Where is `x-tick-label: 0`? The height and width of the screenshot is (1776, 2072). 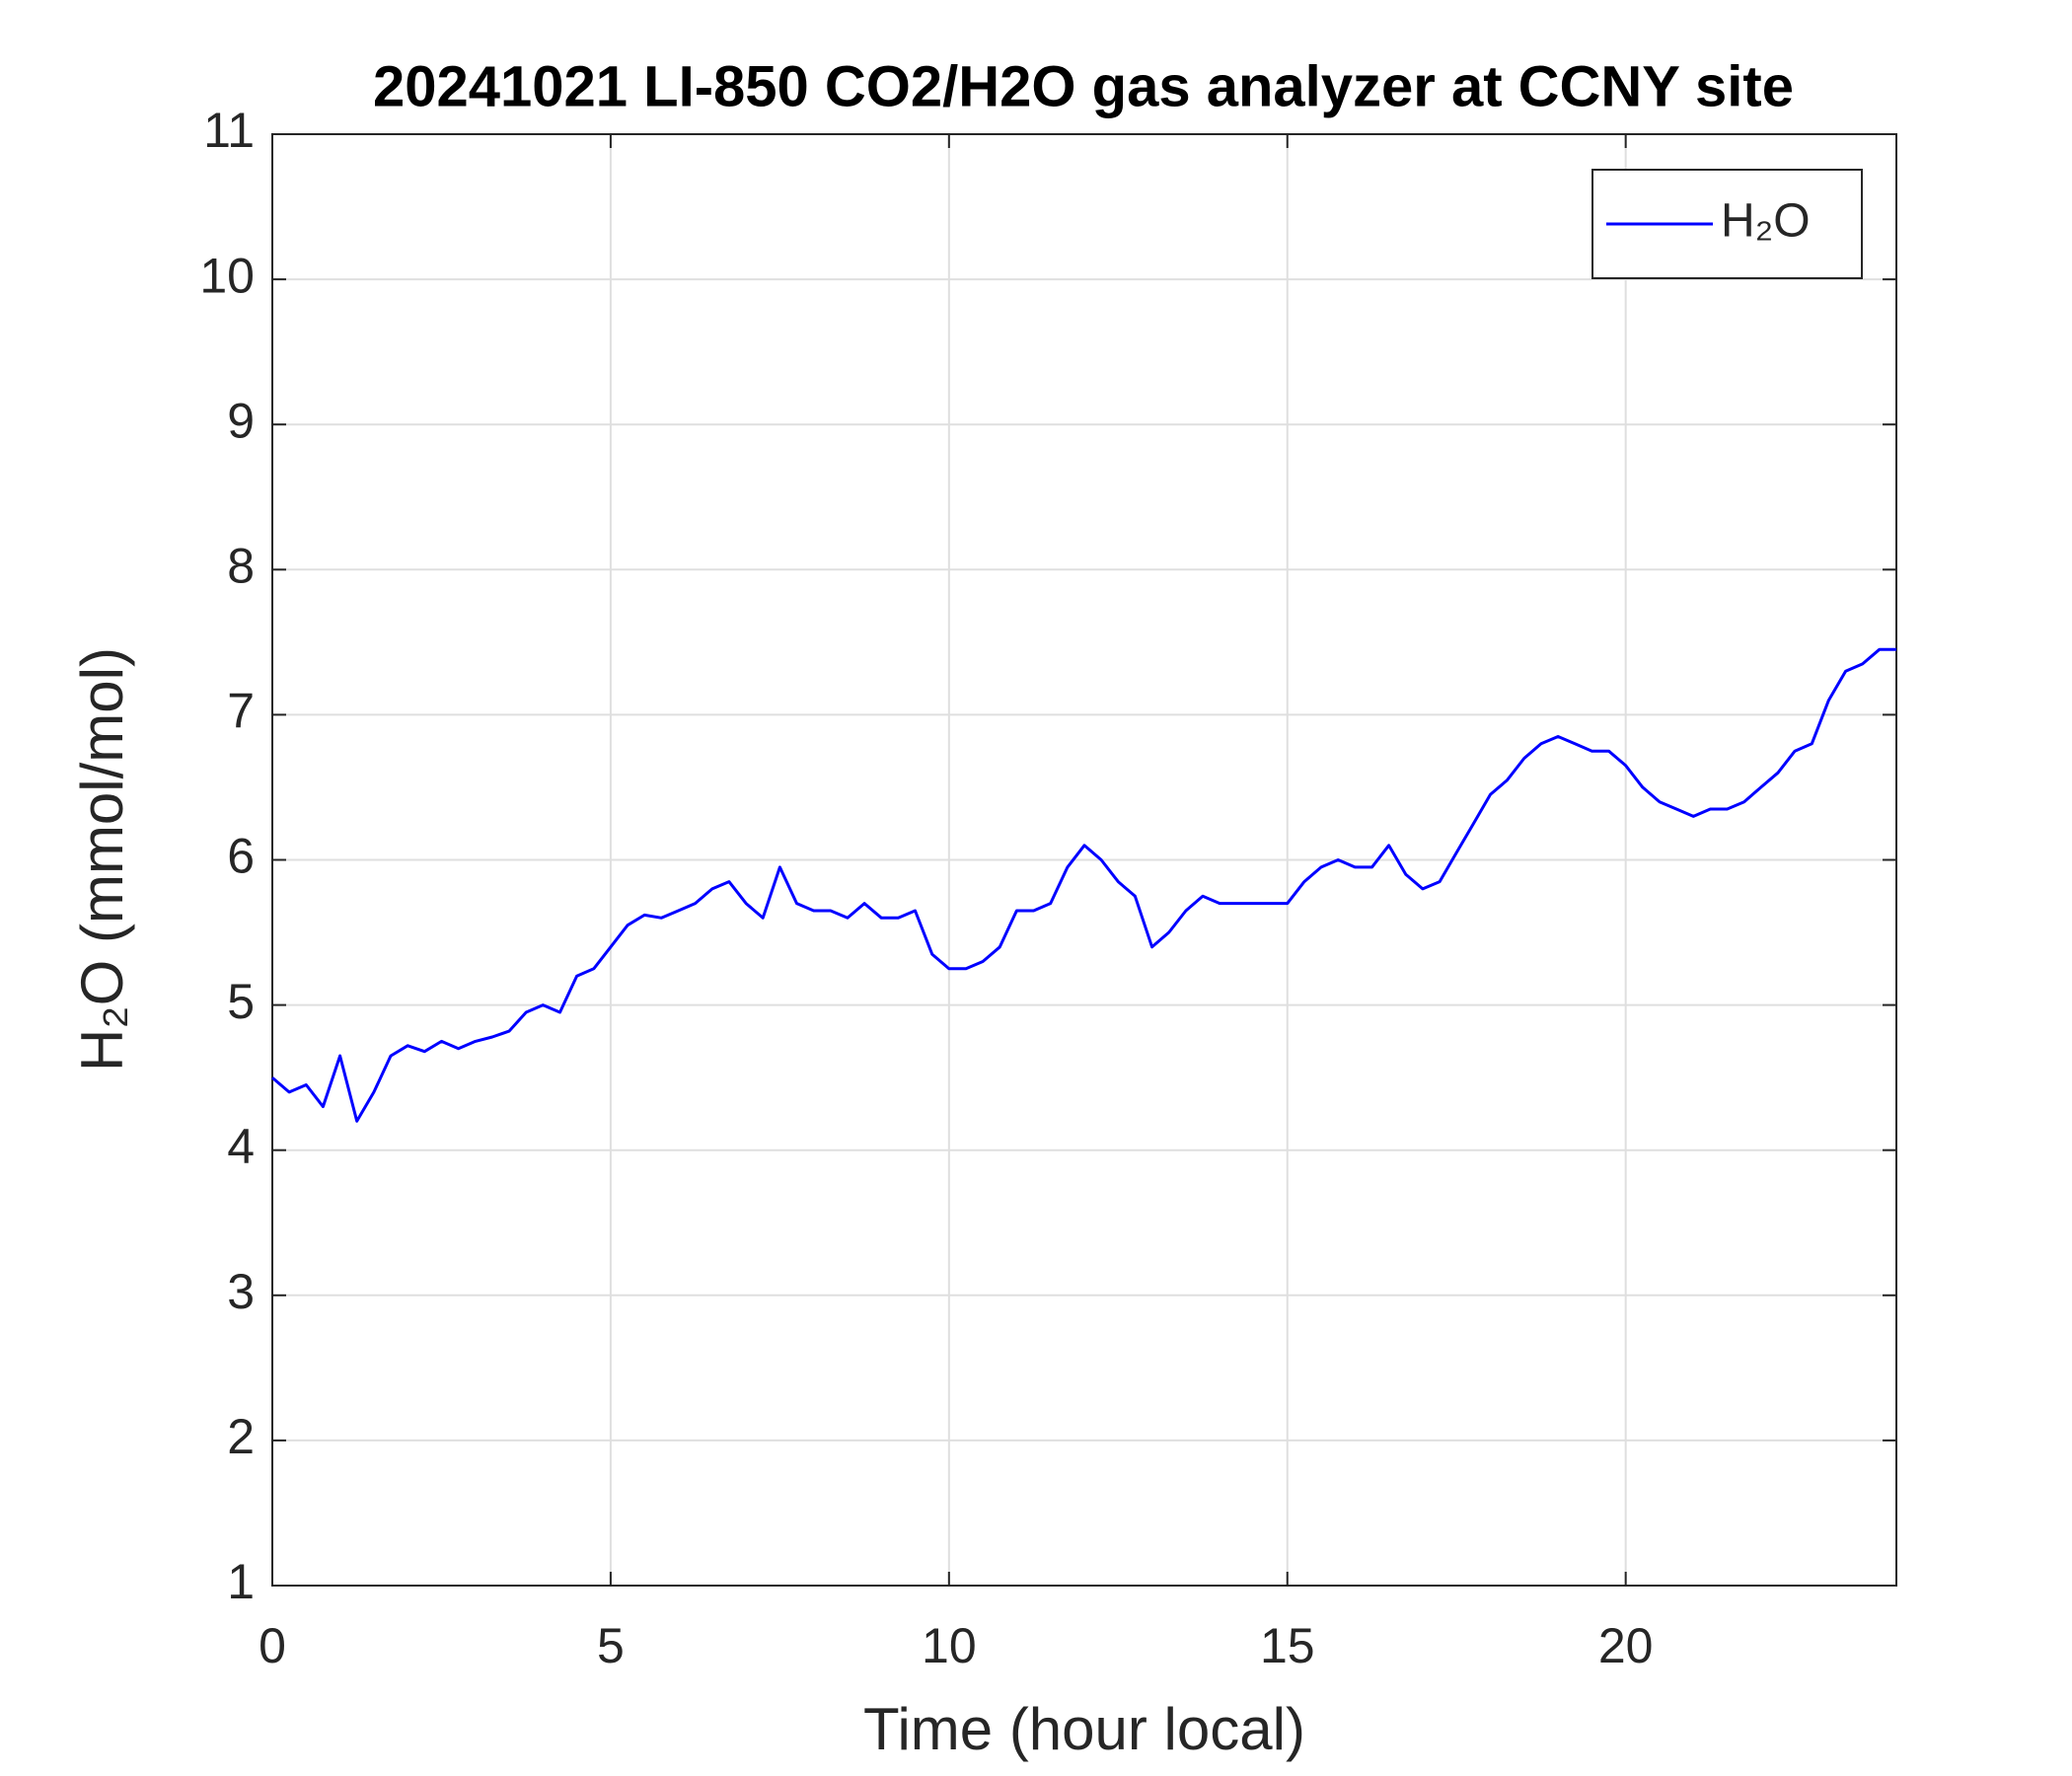
x-tick-label: 0 is located at coordinates (272, 1646).